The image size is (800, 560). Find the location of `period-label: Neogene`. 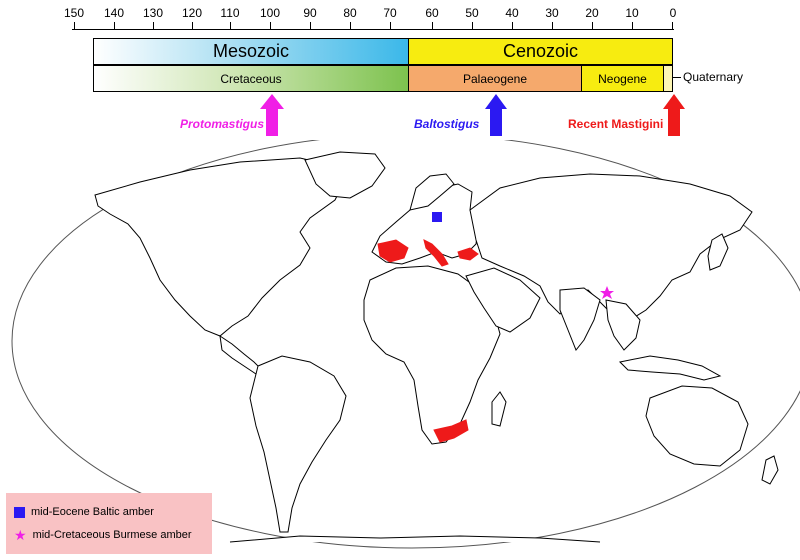

period-label: Neogene is located at coordinates (622, 78).